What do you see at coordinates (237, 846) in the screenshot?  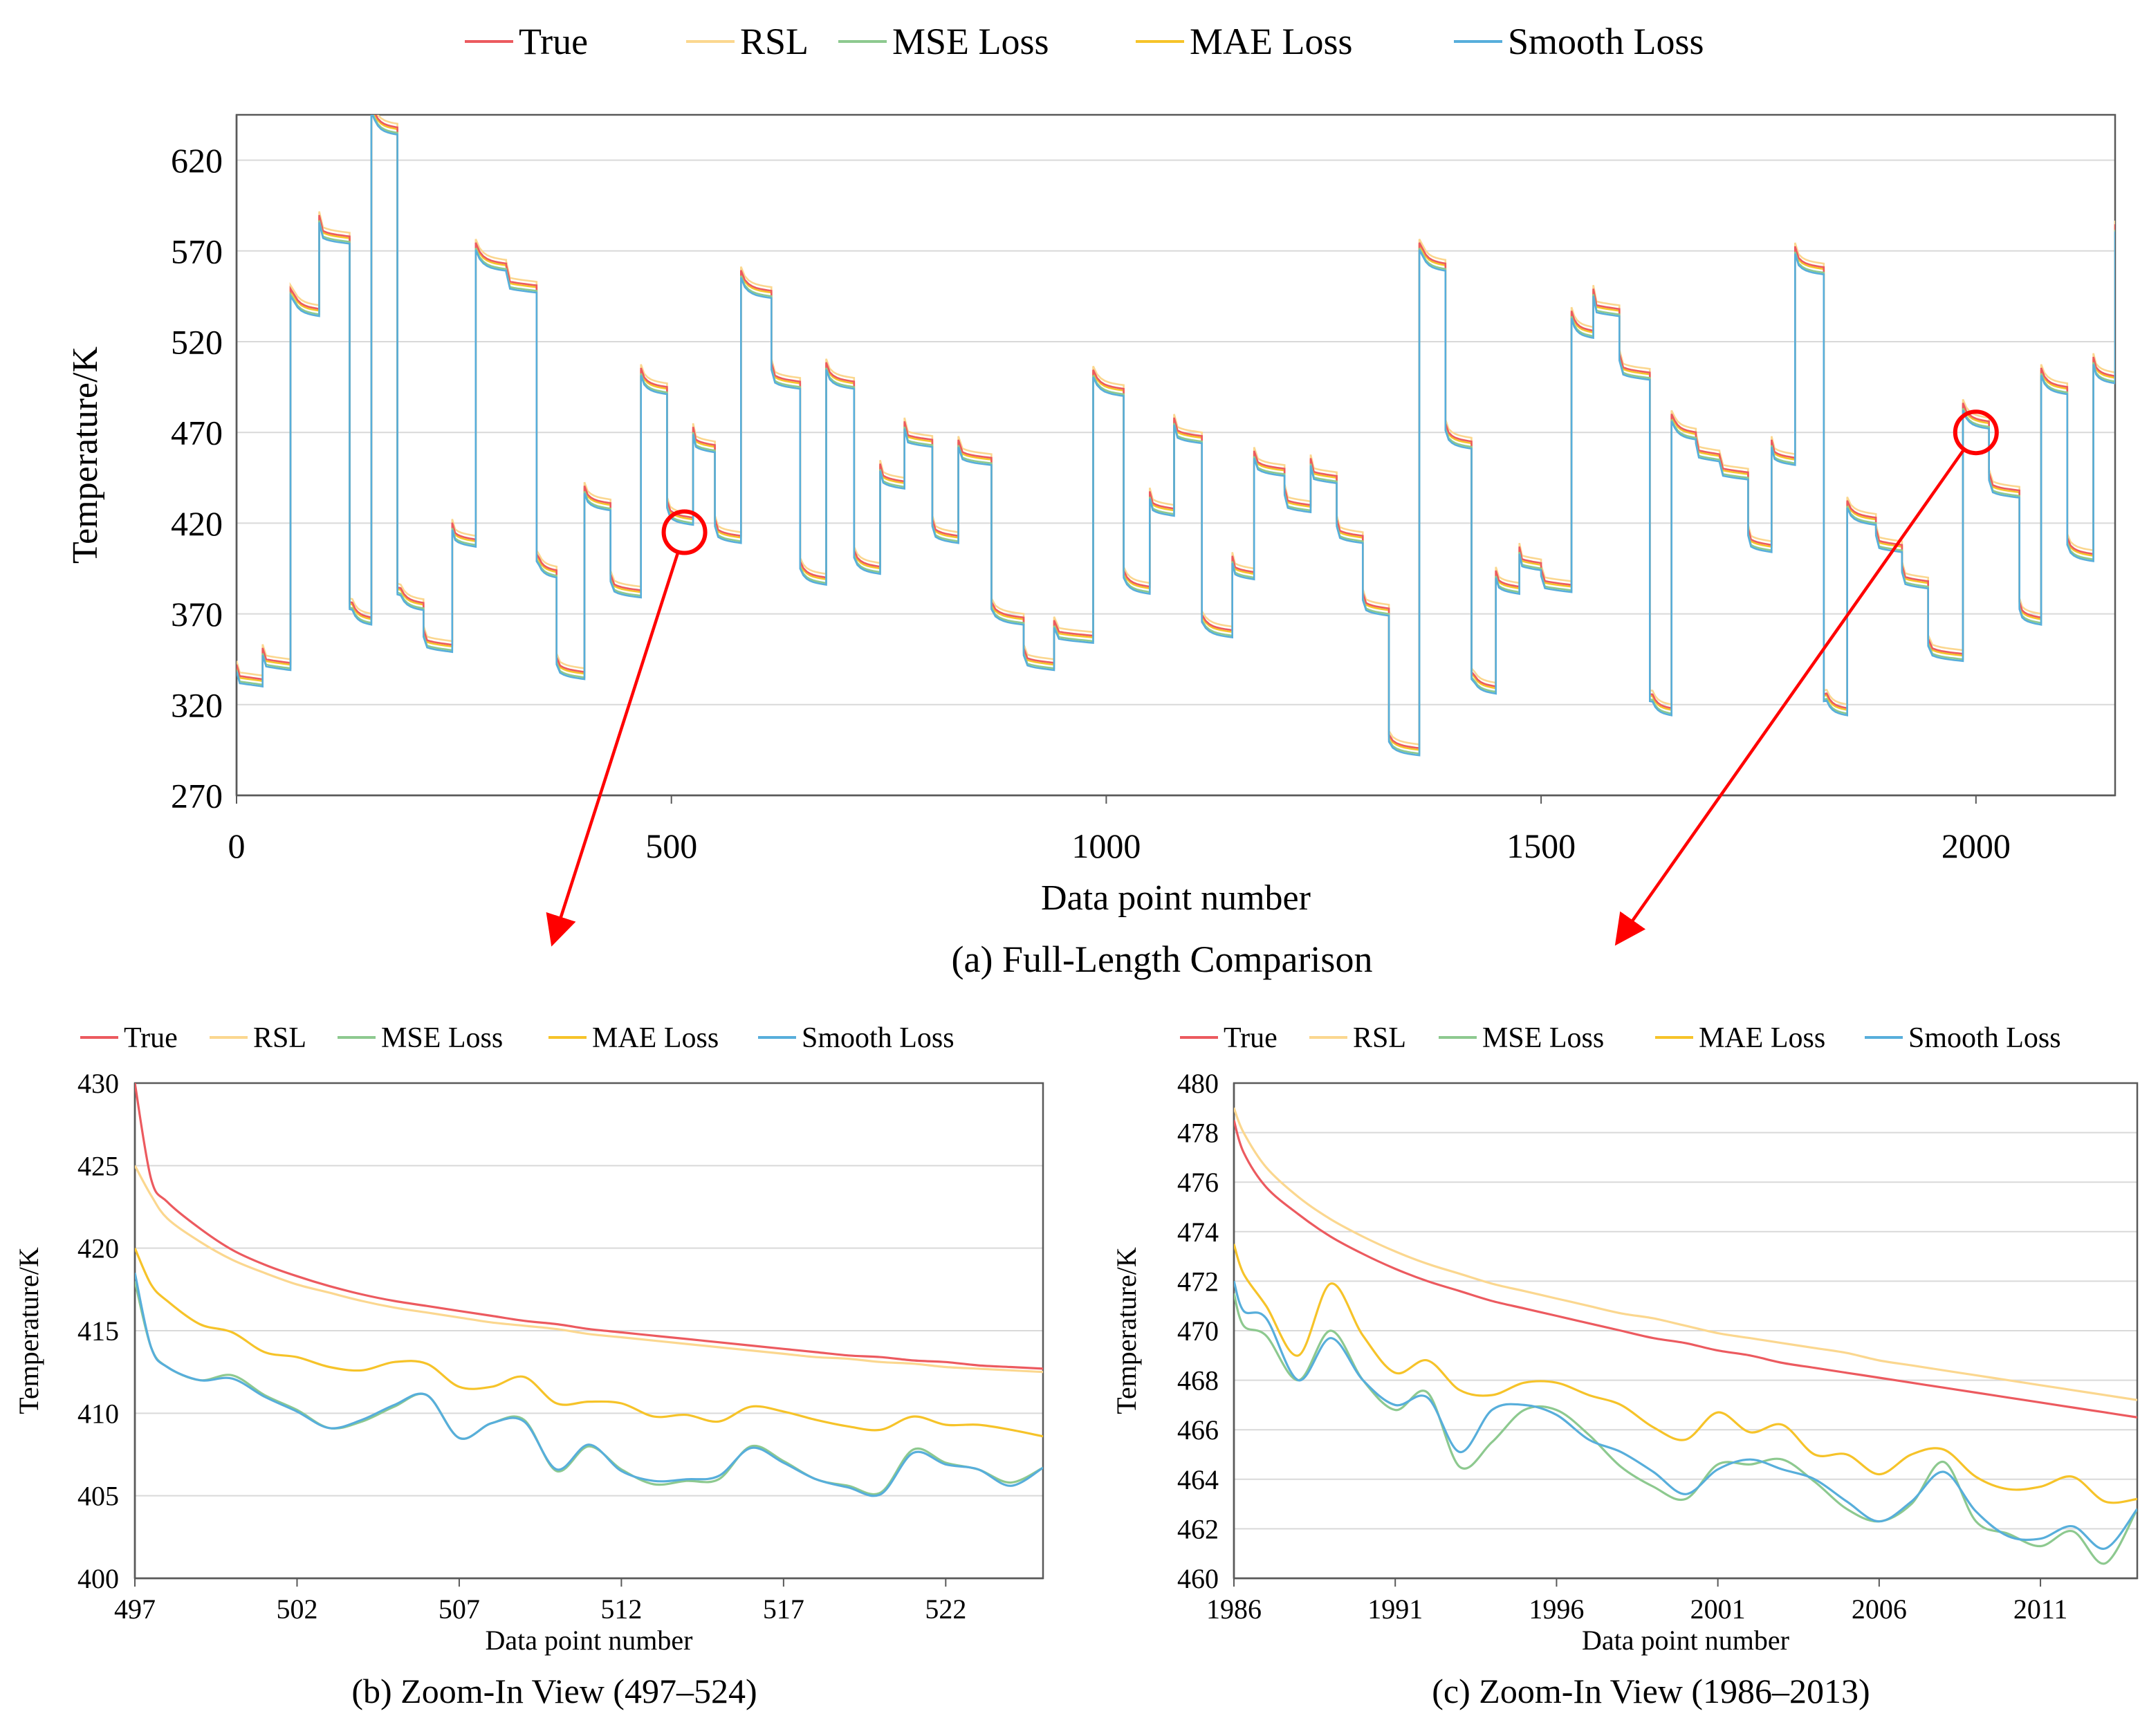 I see `x-tick-label-0: 0` at bounding box center [237, 846].